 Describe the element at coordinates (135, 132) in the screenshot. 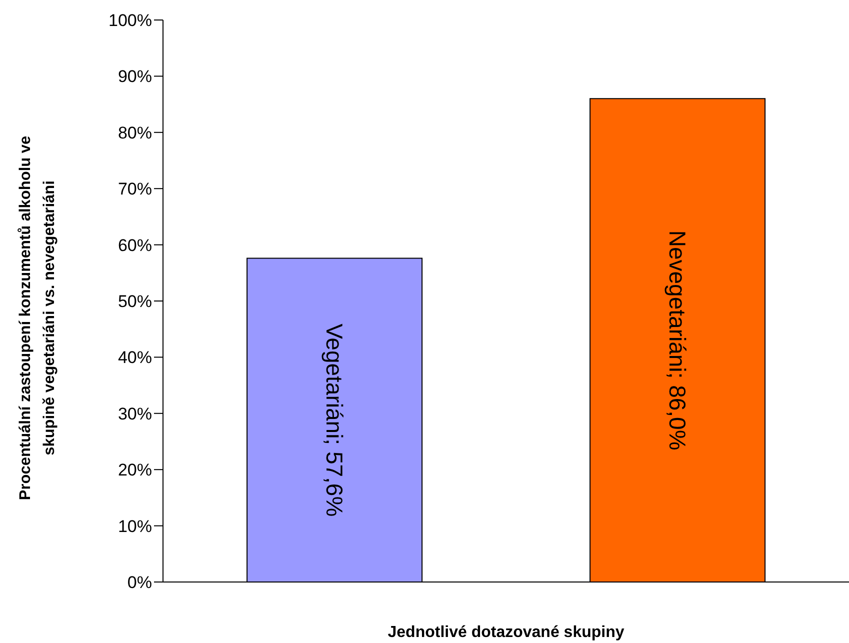

I see `y-tick-label: 80%` at that location.